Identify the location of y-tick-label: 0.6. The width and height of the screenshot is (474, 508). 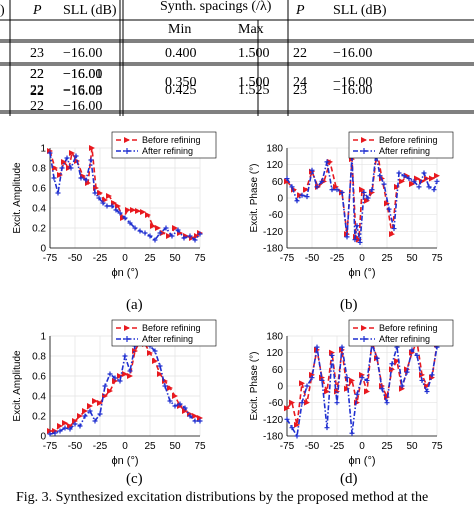
(39, 189).